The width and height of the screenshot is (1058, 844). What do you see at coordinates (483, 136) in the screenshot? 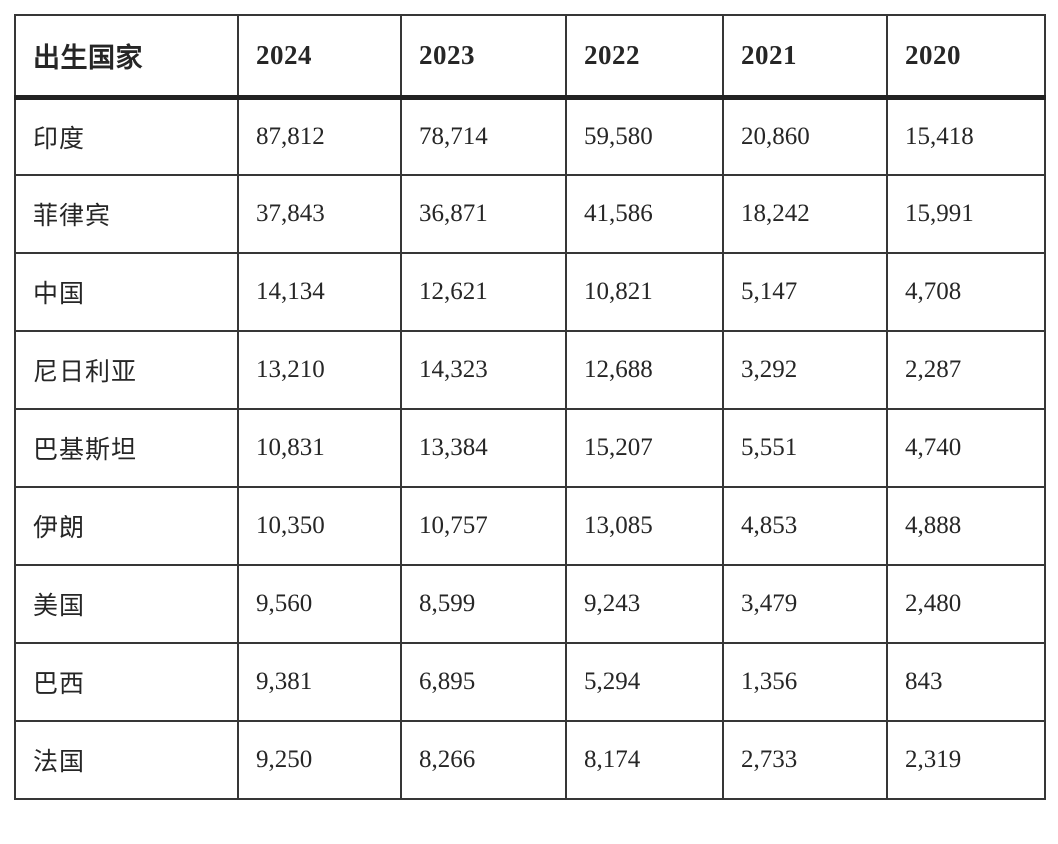
I see `value-cell: 78,714` at bounding box center [483, 136].